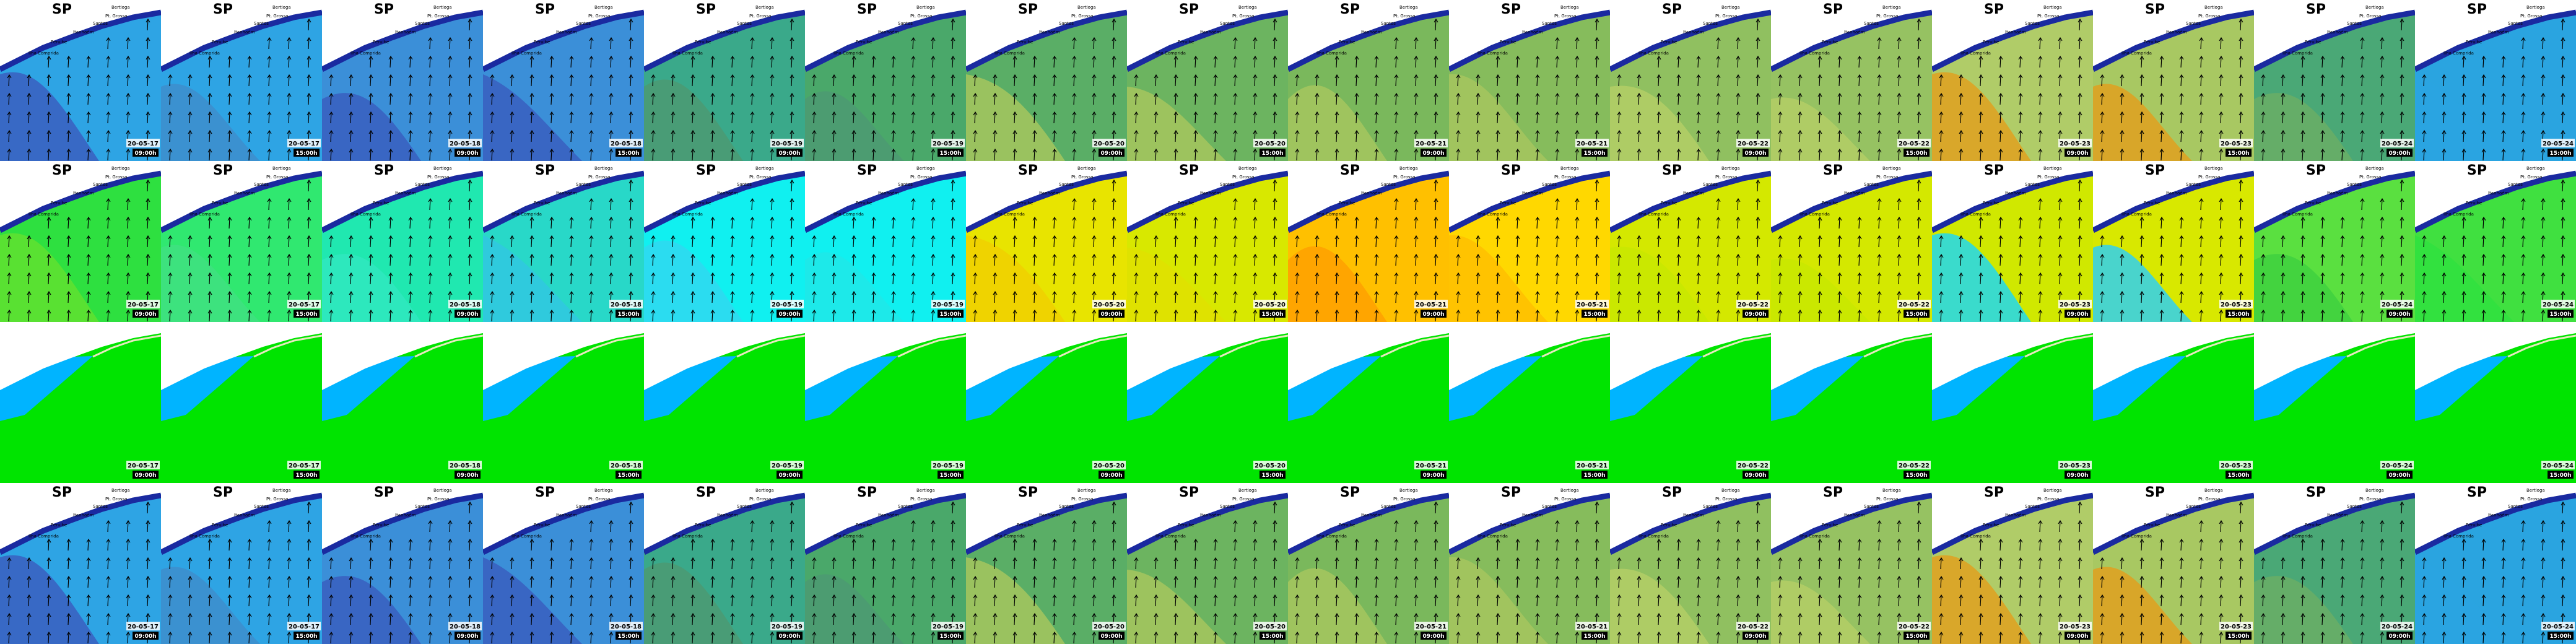 Image resolution: width=2576 pixels, height=644 pixels. Describe the element at coordinates (1592, 466) in the screenshot. I see `date-label: 20-05-21` at that location.